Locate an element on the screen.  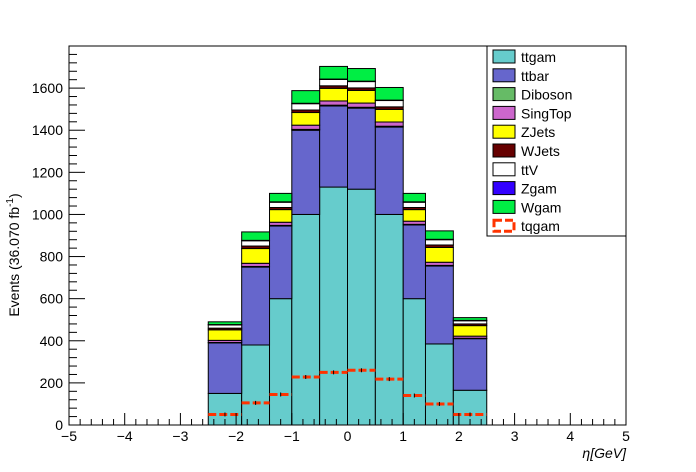
y-tick-label: 200 is located at coordinates (52, 383).